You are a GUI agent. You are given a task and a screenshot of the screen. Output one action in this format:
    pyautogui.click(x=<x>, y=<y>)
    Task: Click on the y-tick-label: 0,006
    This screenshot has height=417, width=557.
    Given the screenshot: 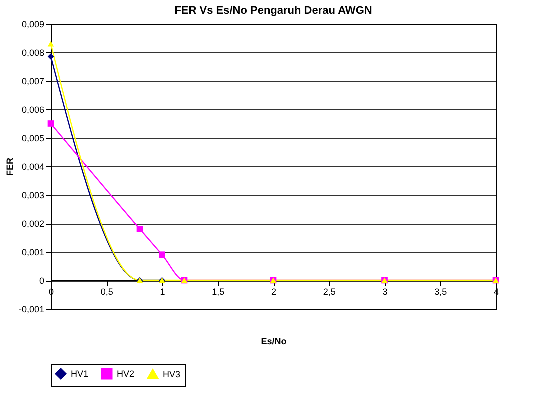 What is the action you would take?
    pyautogui.click(x=33, y=110)
    